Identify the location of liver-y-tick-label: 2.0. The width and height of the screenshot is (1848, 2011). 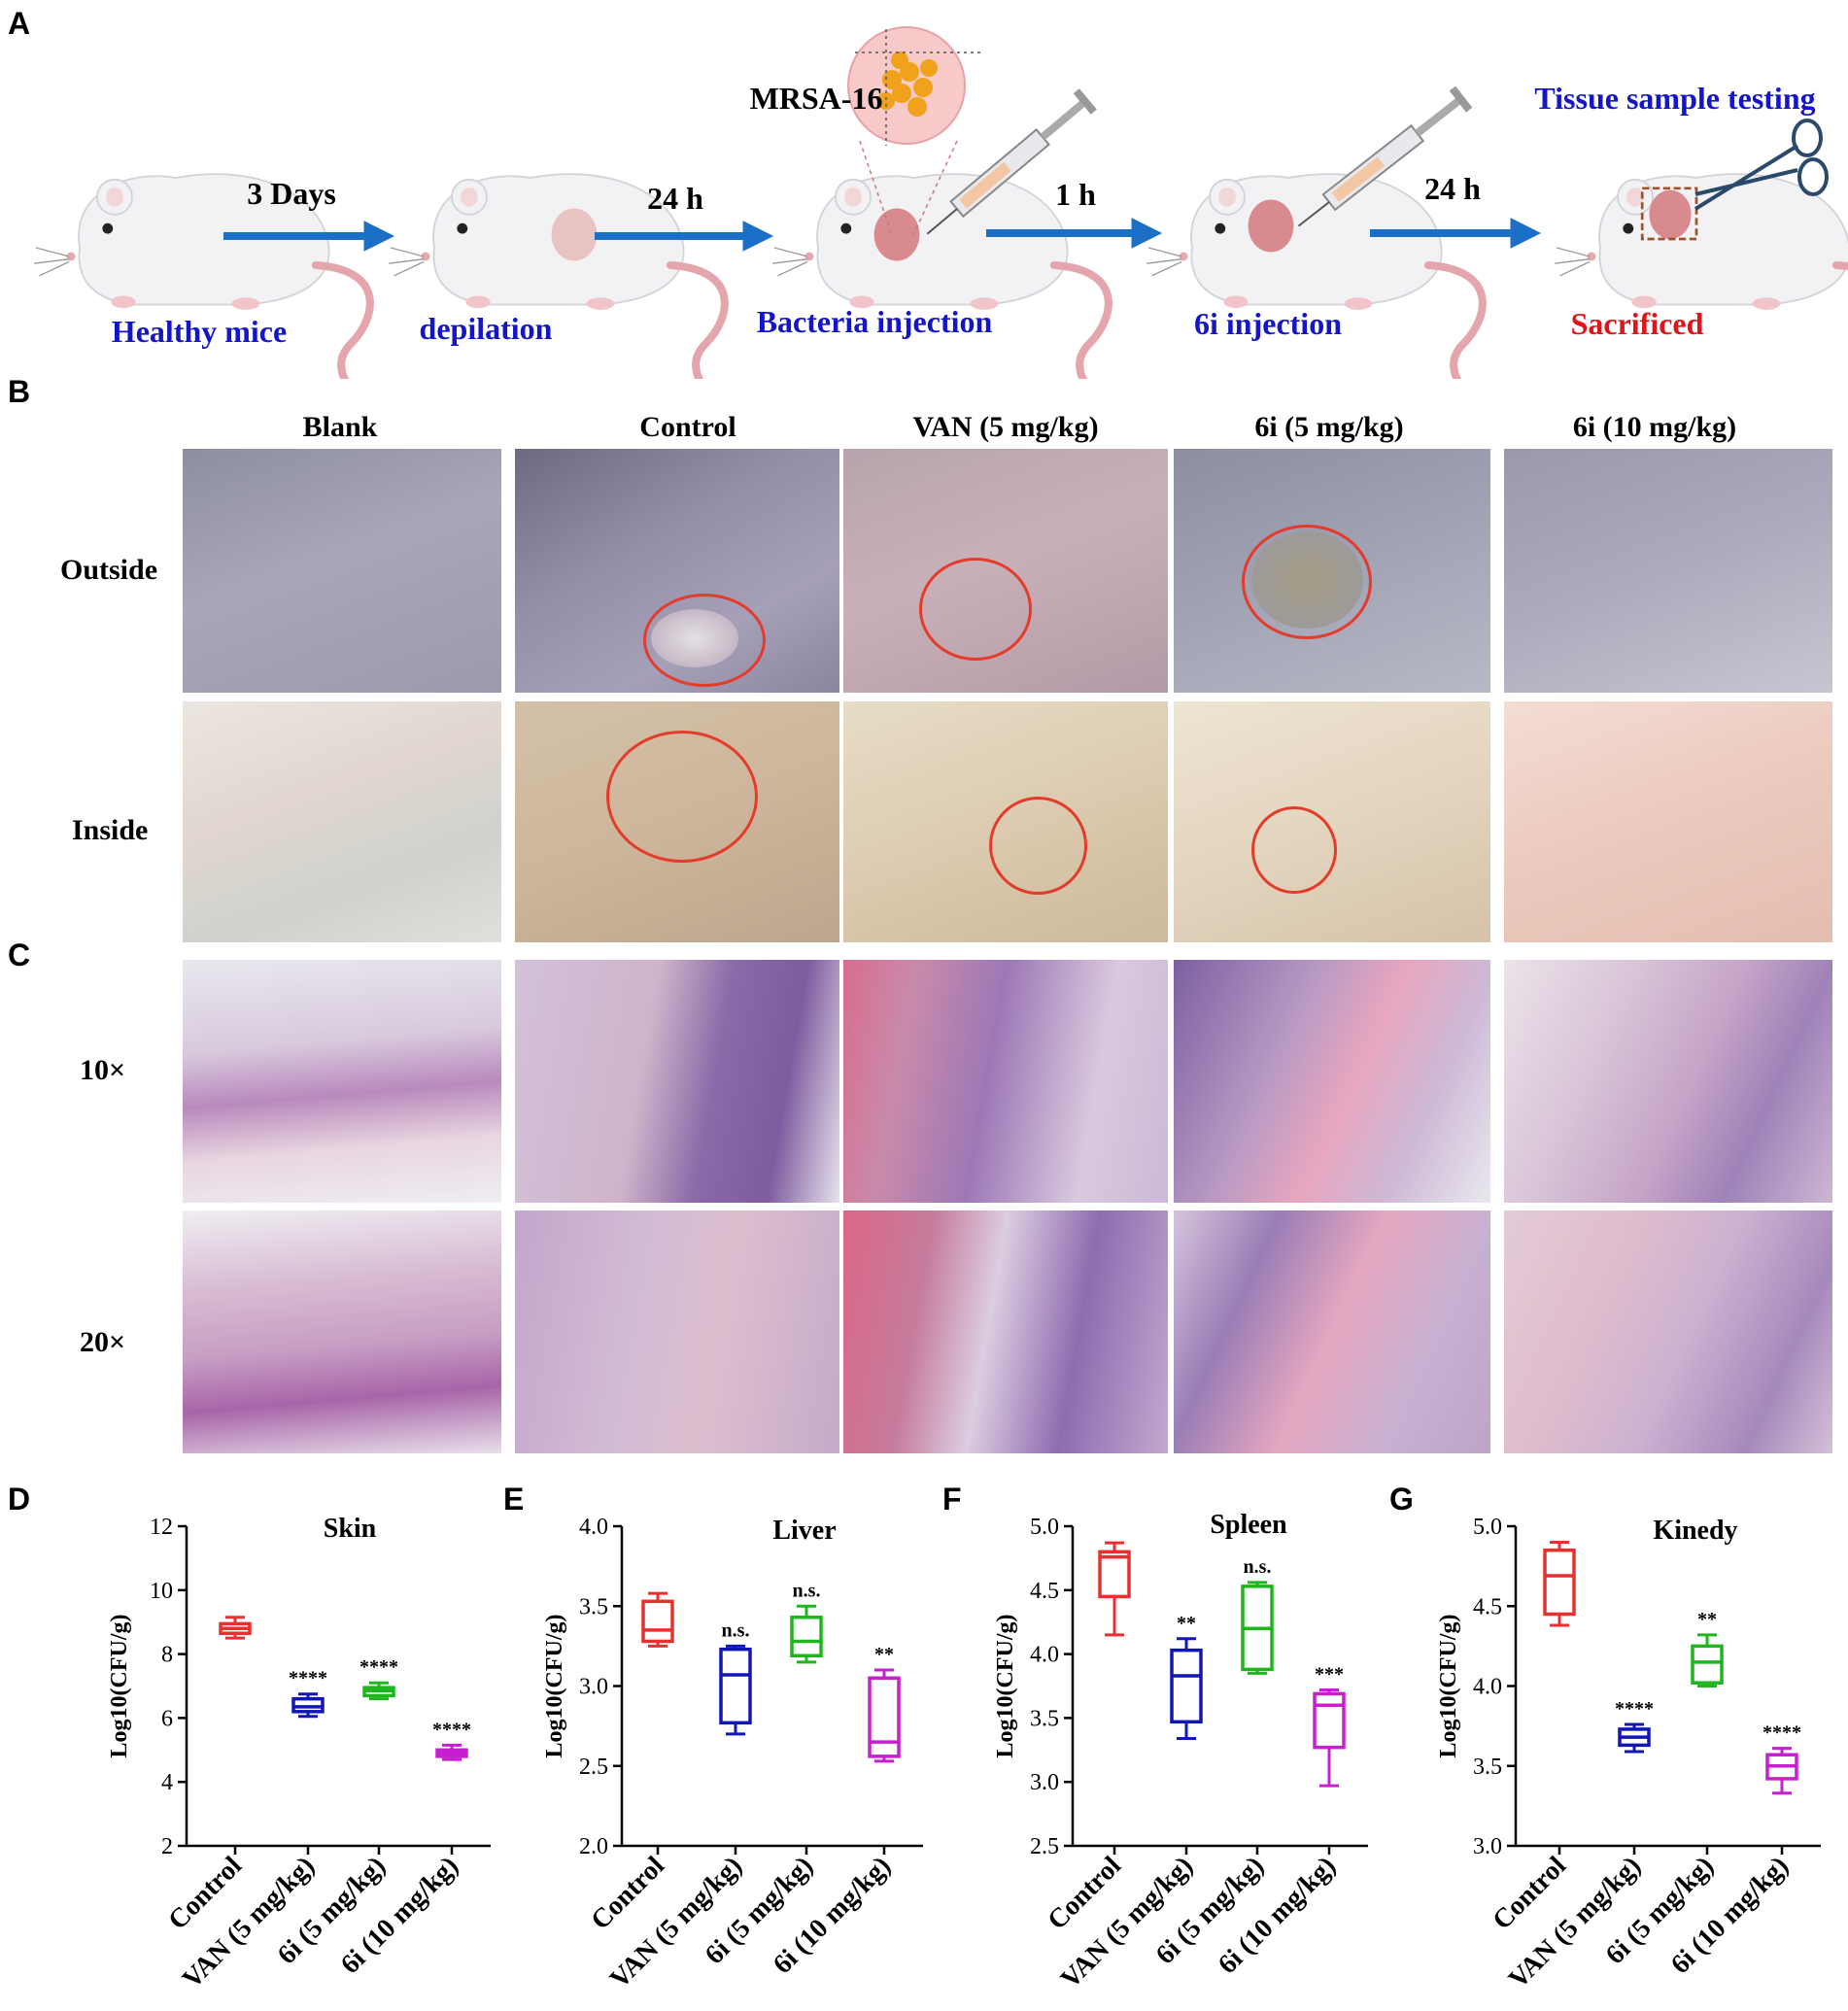
(593, 1847).